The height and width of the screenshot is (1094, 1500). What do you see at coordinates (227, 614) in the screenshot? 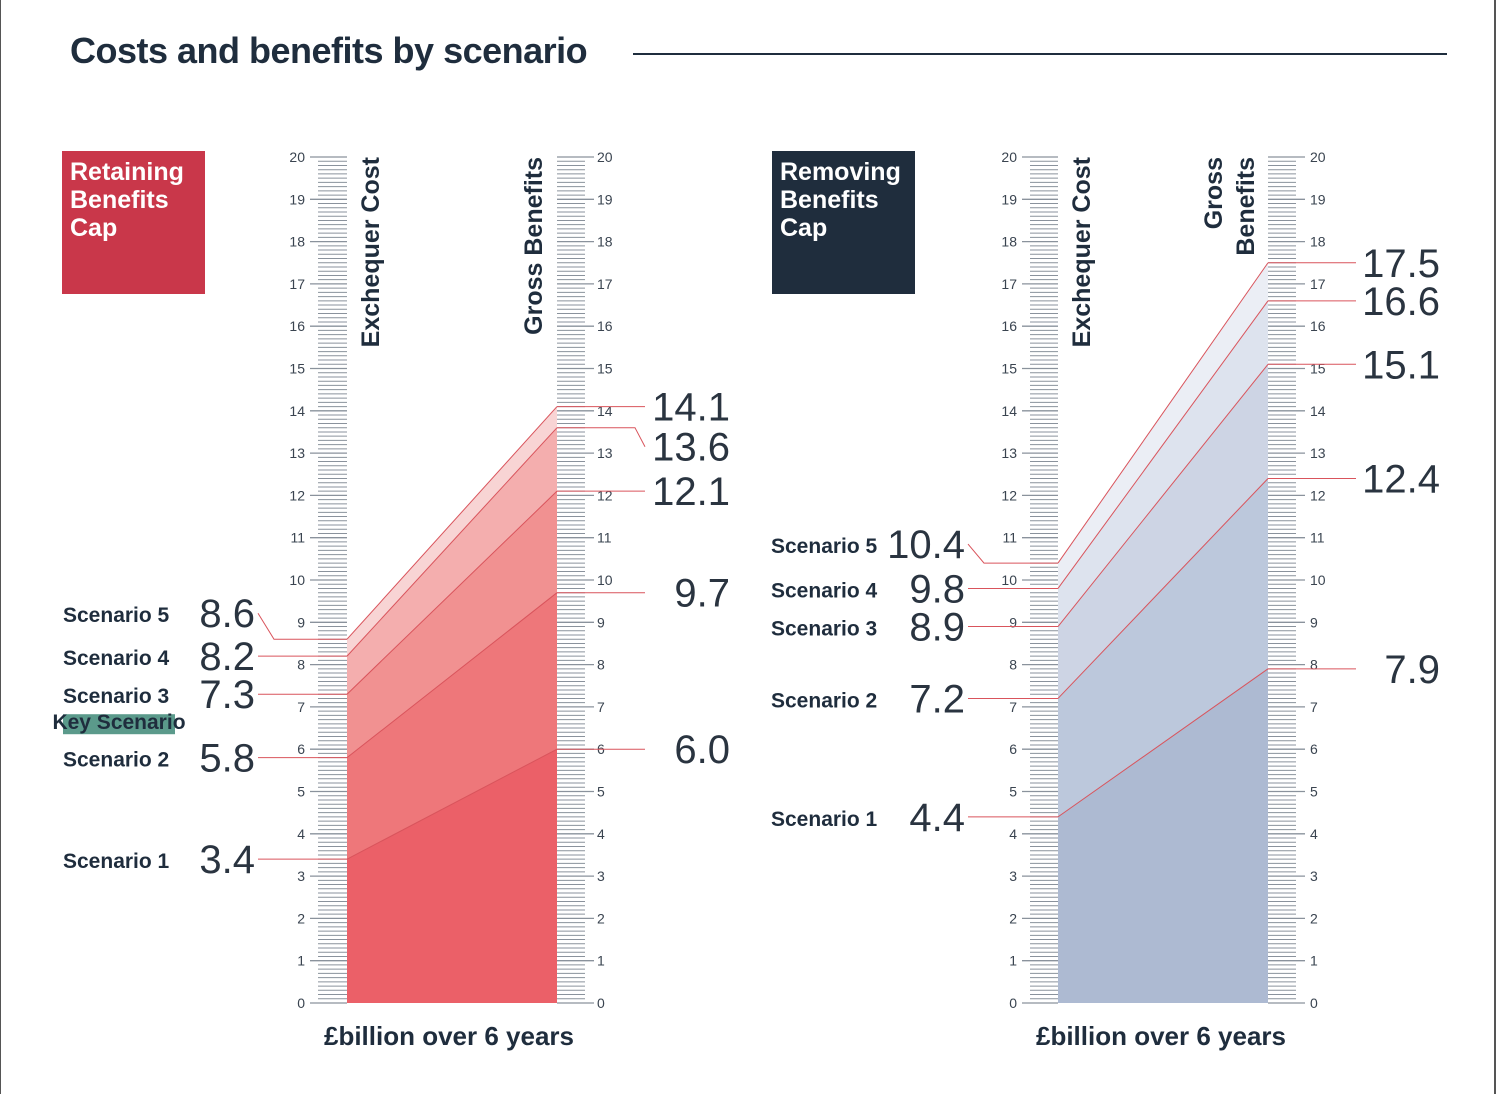
I see `cost-value-label: 8.6` at bounding box center [227, 614].